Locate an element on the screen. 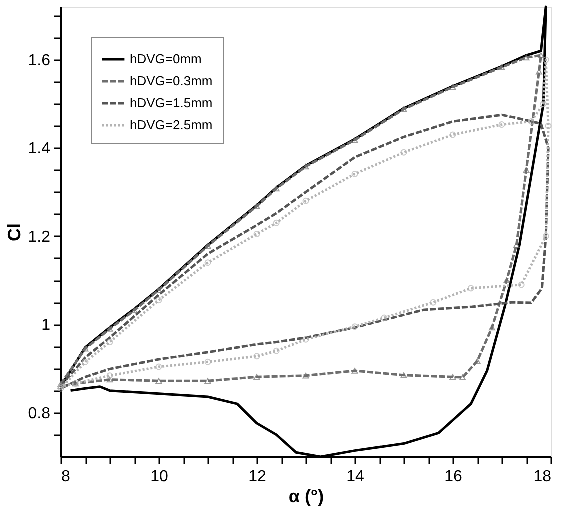  legend-label: hDVG=0.3mm is located at coordinates (171, 81).